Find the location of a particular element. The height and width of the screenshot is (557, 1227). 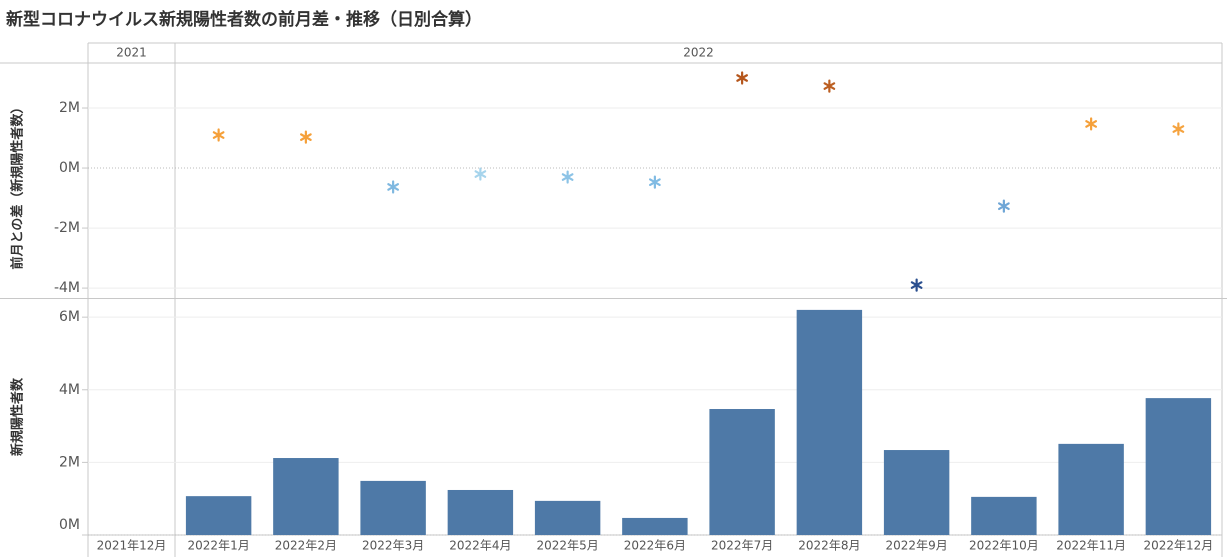

x-tick-label: 2022年10月 is located at coordinates (1004, 546).